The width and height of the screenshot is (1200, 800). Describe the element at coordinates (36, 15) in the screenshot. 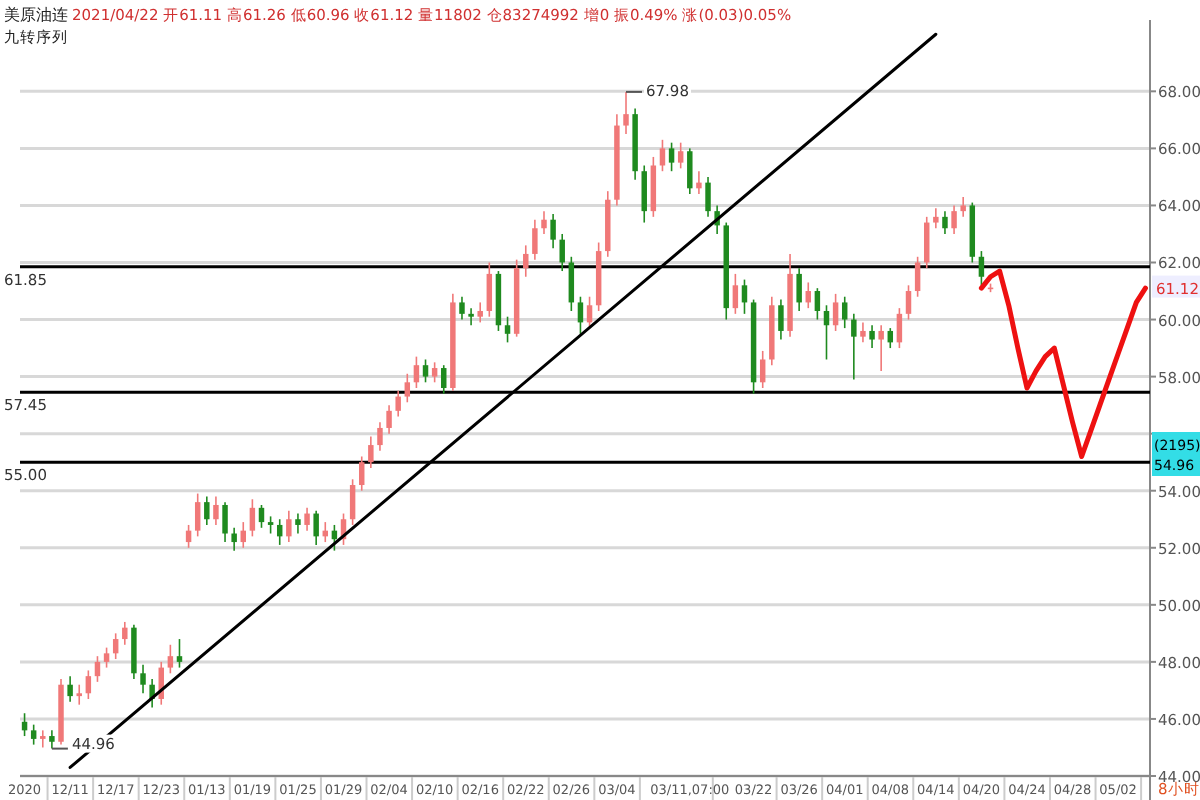

I see `chart-title: 美原油连` at that location.